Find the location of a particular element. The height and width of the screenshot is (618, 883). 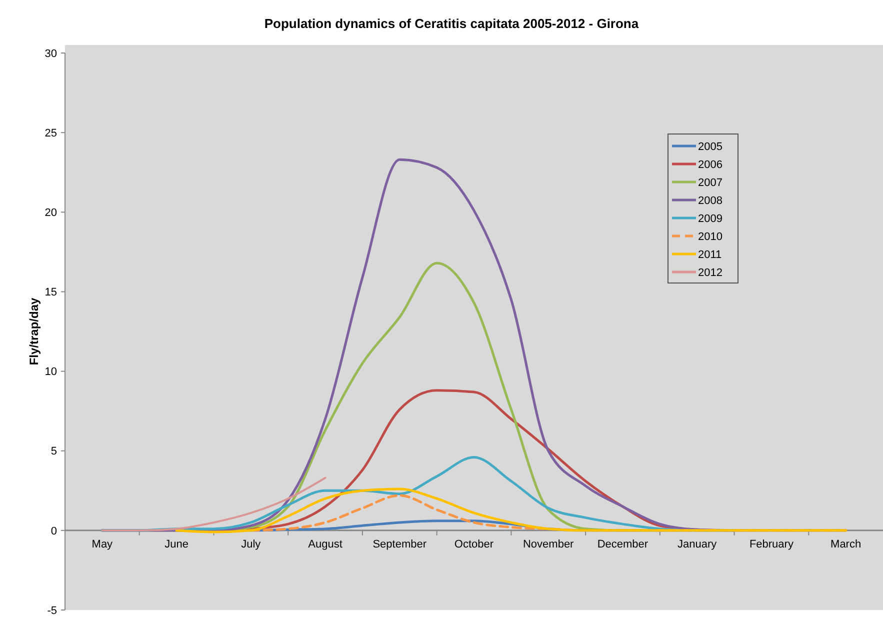

y-tick-label: 25 is located at coordinates (50, 133).